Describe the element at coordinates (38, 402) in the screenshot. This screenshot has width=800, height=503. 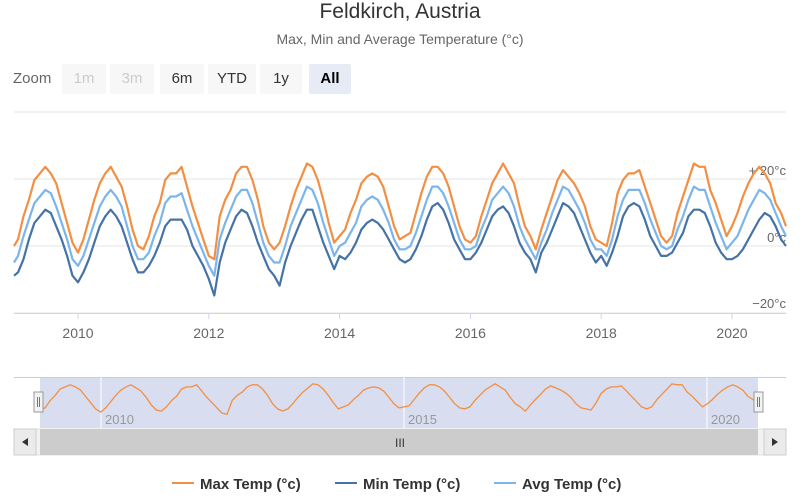
I see `navigator-handle-left` at that location.